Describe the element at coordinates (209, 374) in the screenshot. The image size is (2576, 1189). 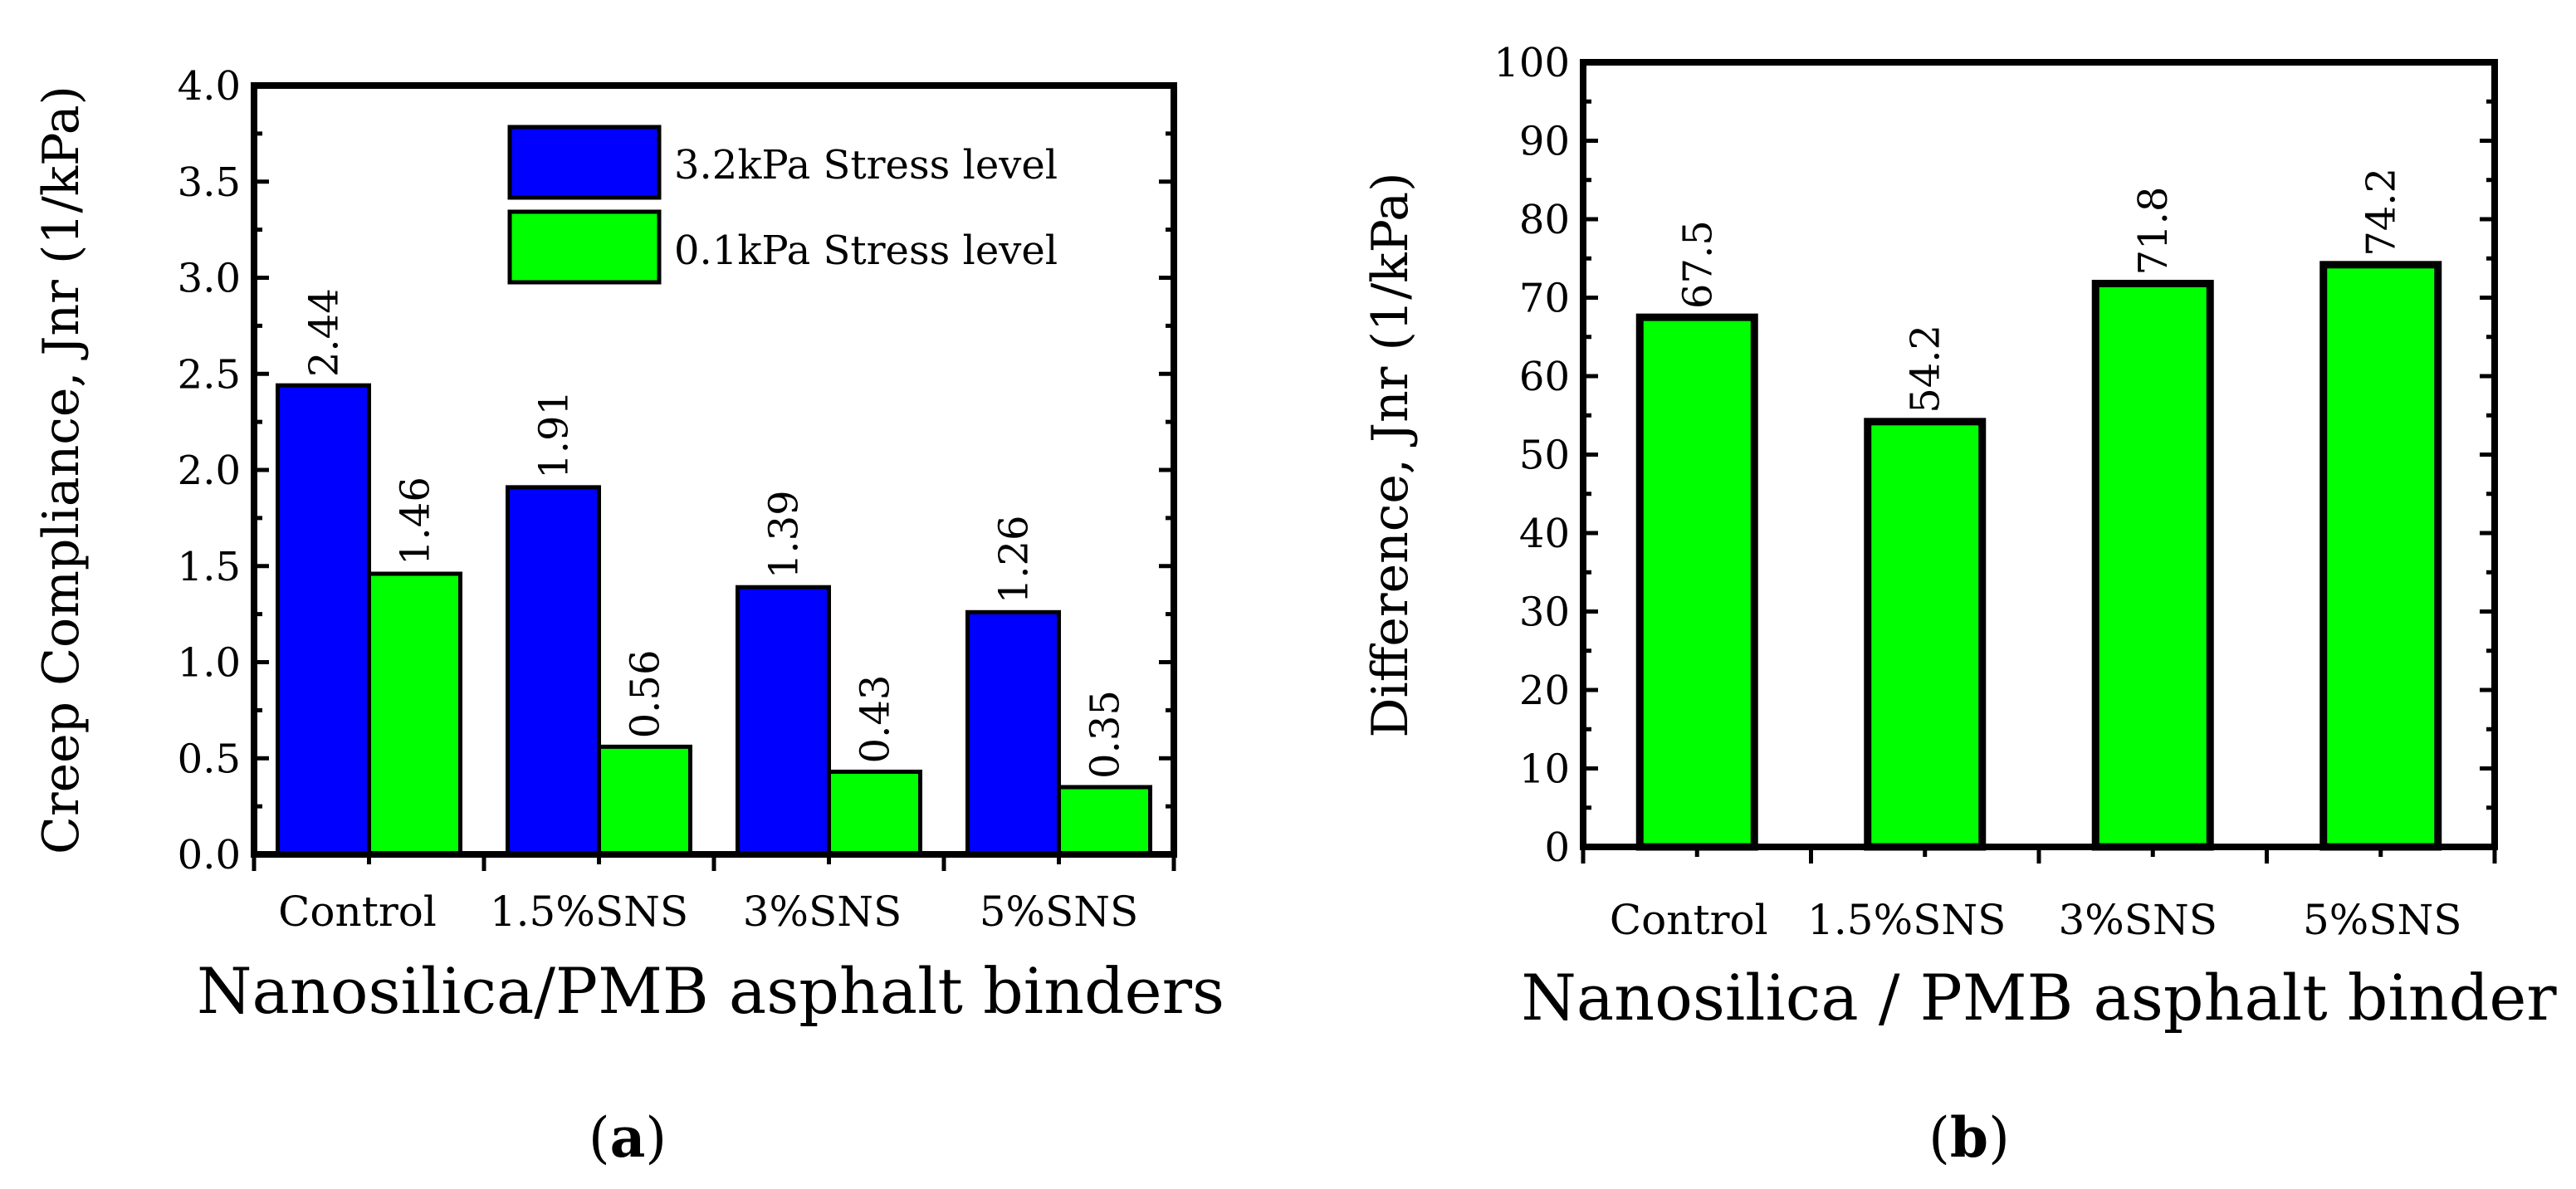
I see `y-tick-label: 2.5` at that location.